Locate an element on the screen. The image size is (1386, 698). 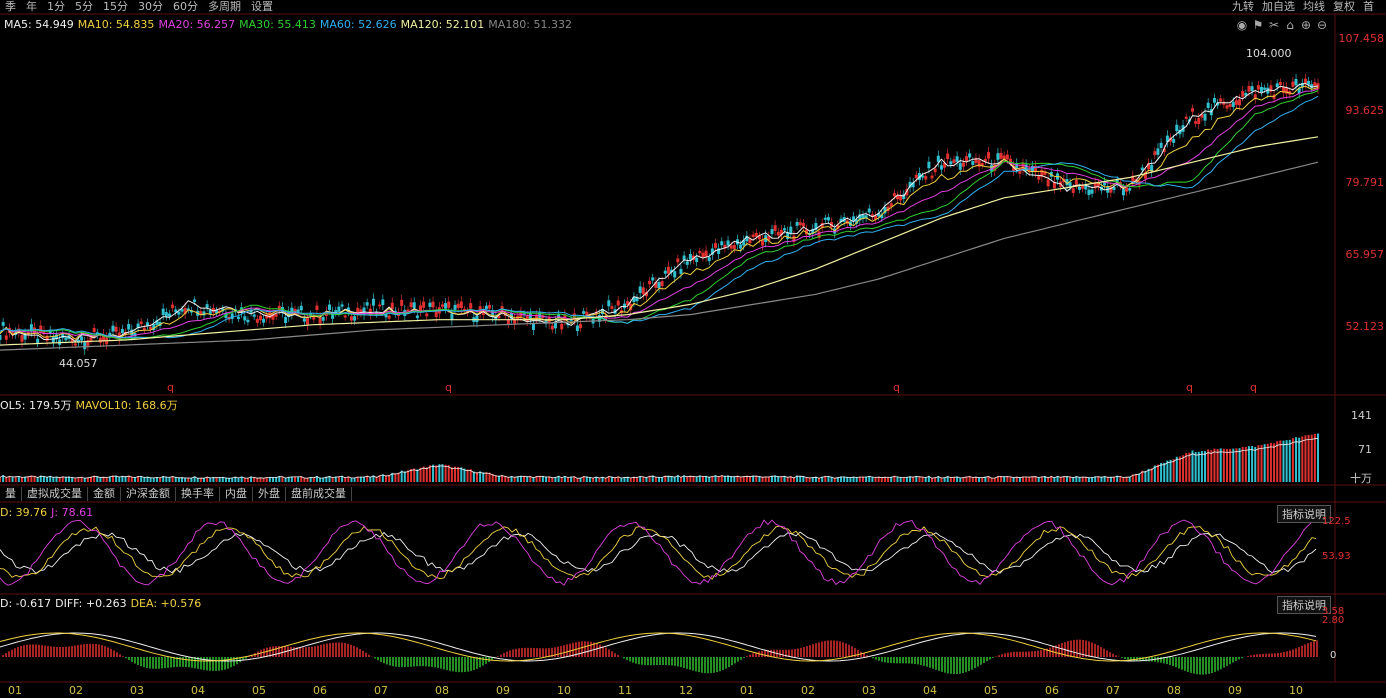
indicator-tab: 内盘 is located at coordinates (236, 494).